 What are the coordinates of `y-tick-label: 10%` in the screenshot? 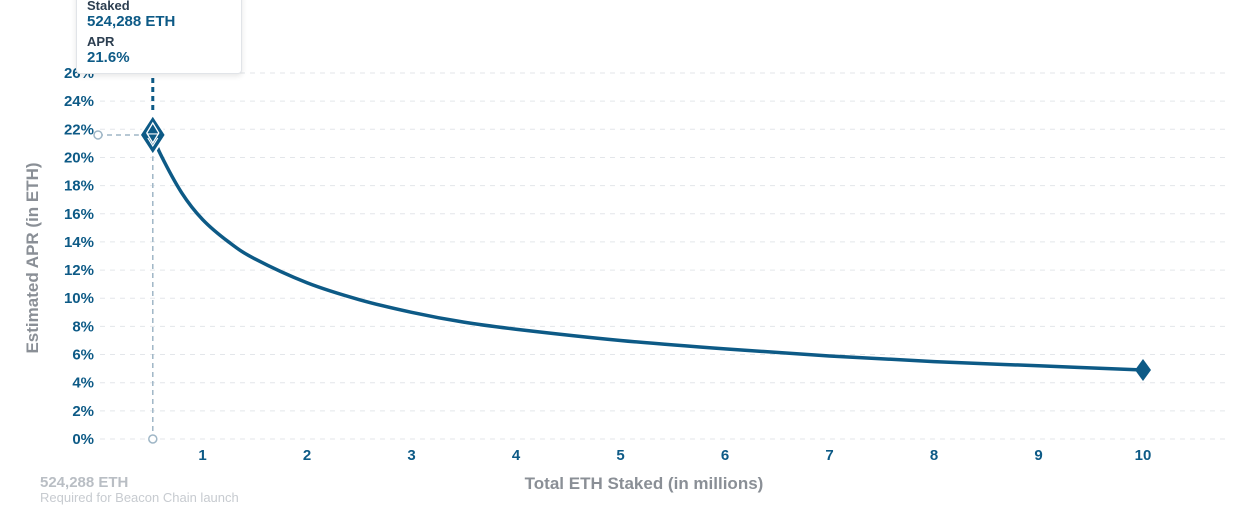 It's located at (79, 298).